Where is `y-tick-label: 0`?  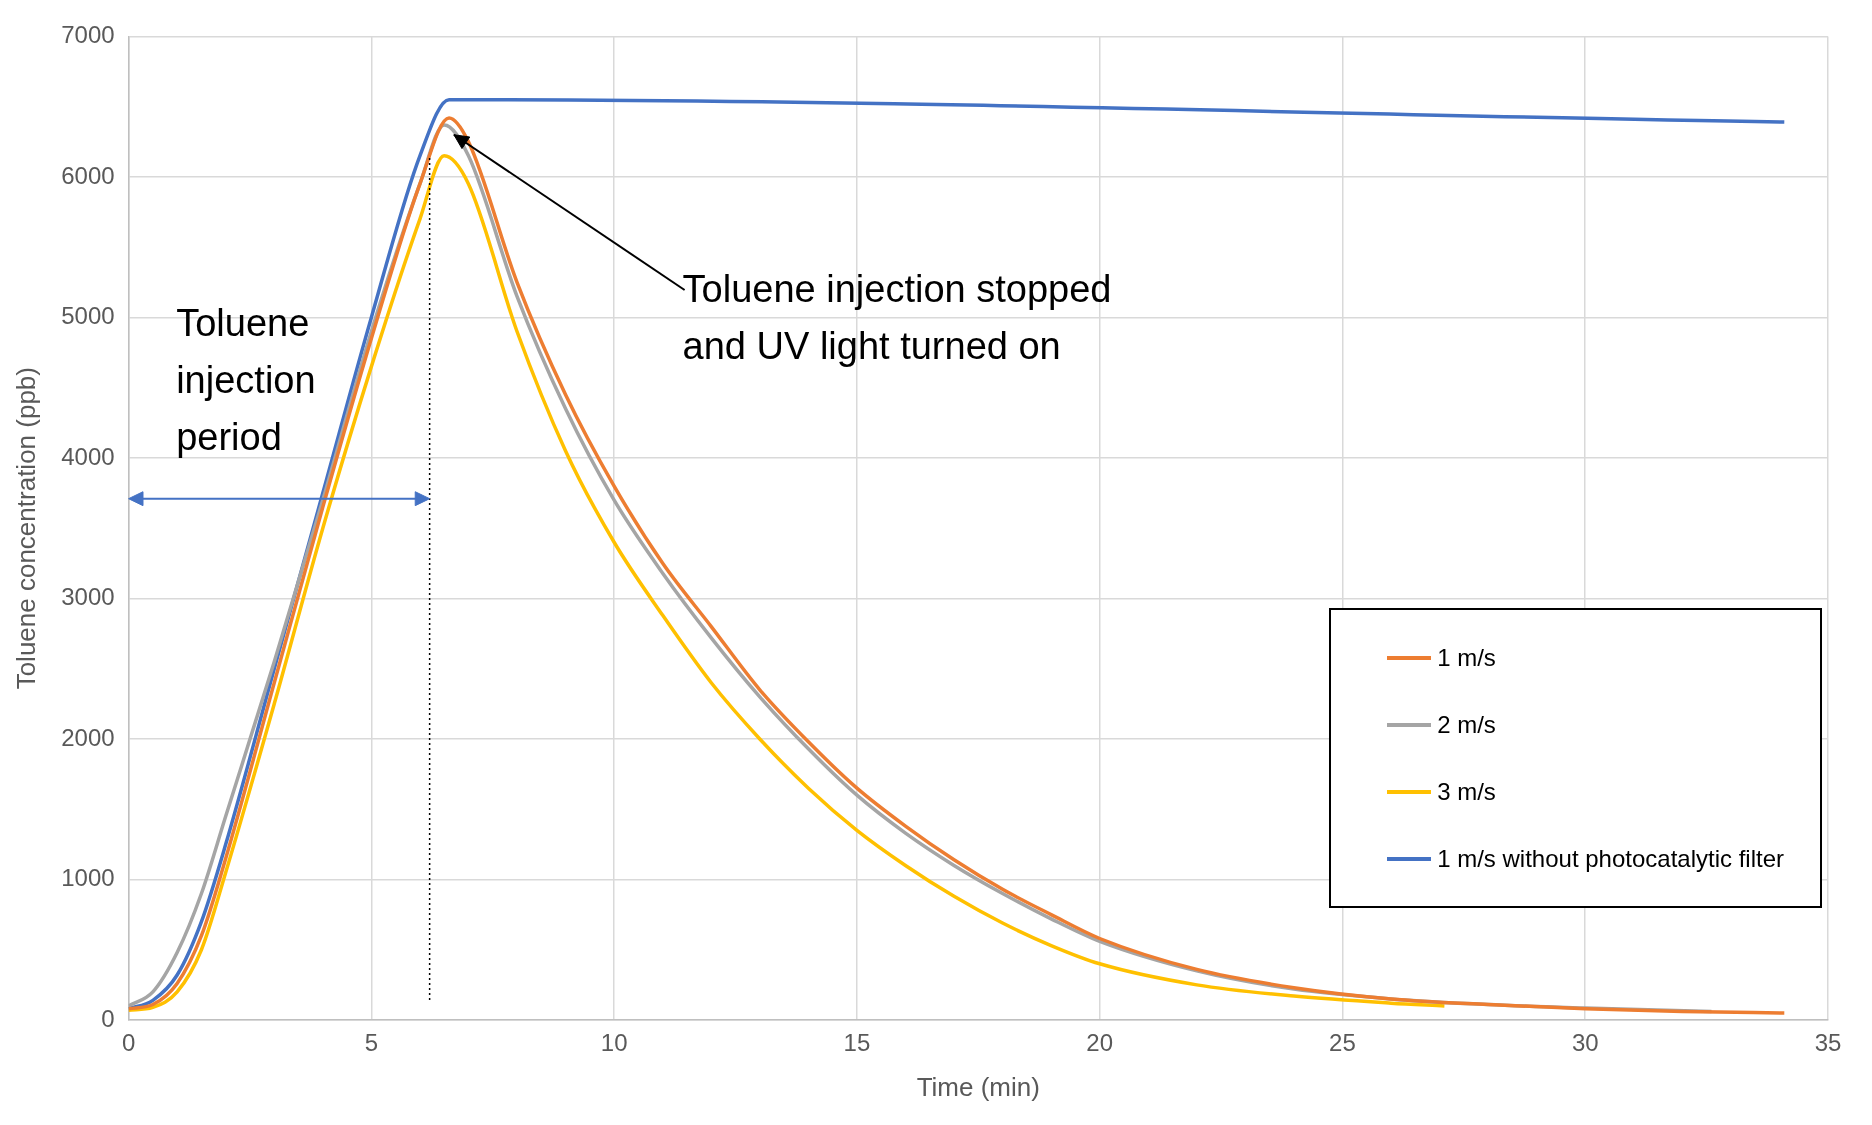
y-tick-label: 0 is located at coordinates (108, 1018).